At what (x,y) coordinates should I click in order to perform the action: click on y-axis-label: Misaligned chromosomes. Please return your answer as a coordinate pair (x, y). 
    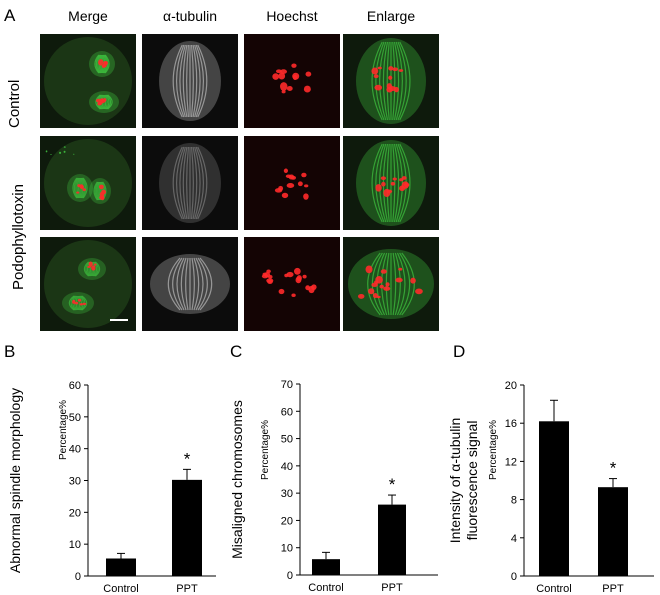
    Looking at the image, I should click on (237, 479).